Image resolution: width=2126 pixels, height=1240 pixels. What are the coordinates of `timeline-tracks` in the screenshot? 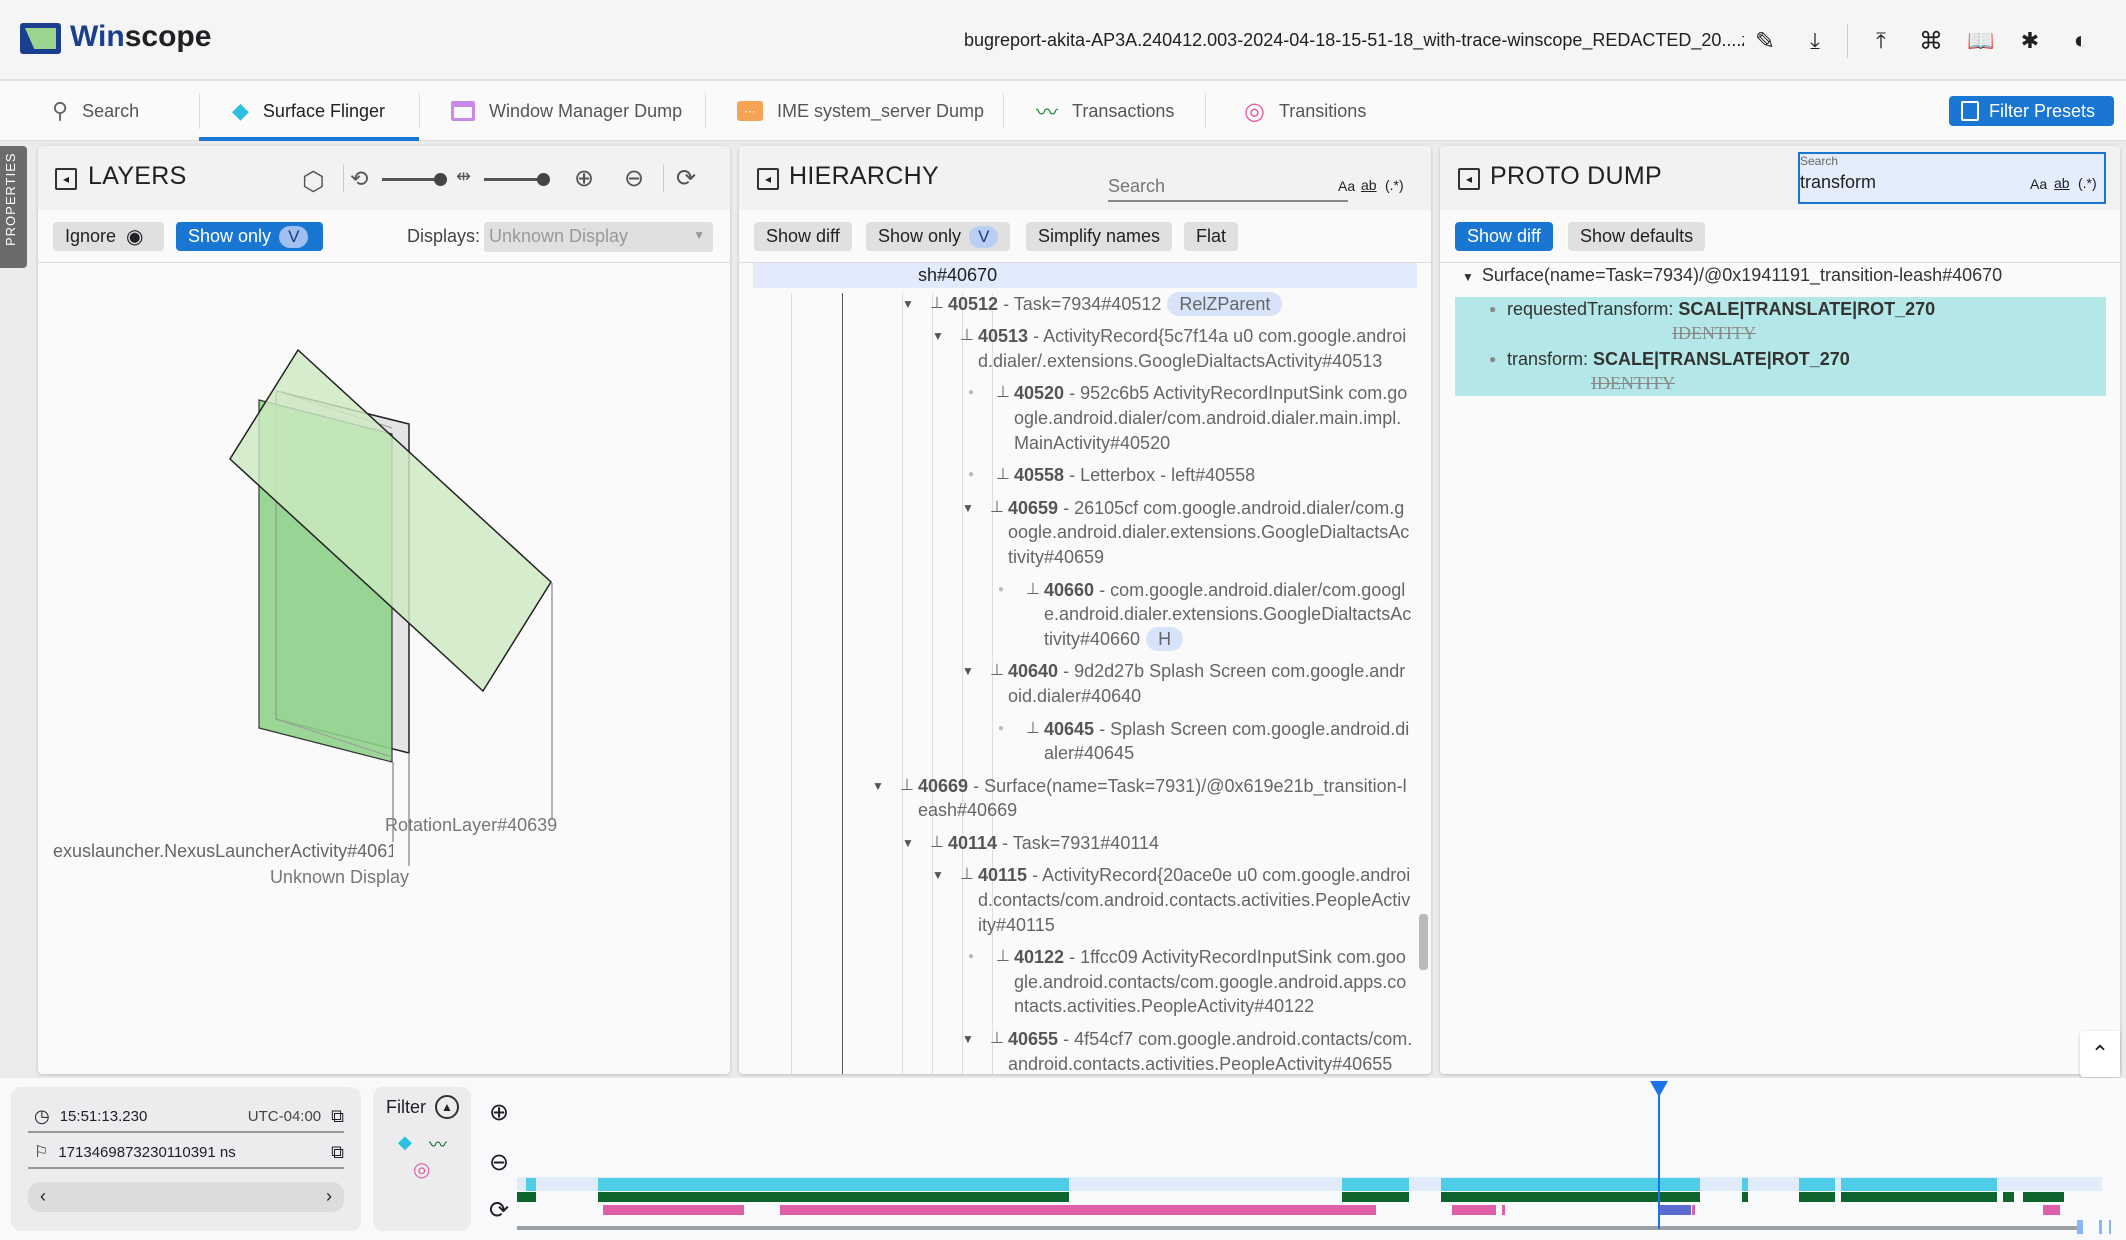 It's located at (1063, 1159).